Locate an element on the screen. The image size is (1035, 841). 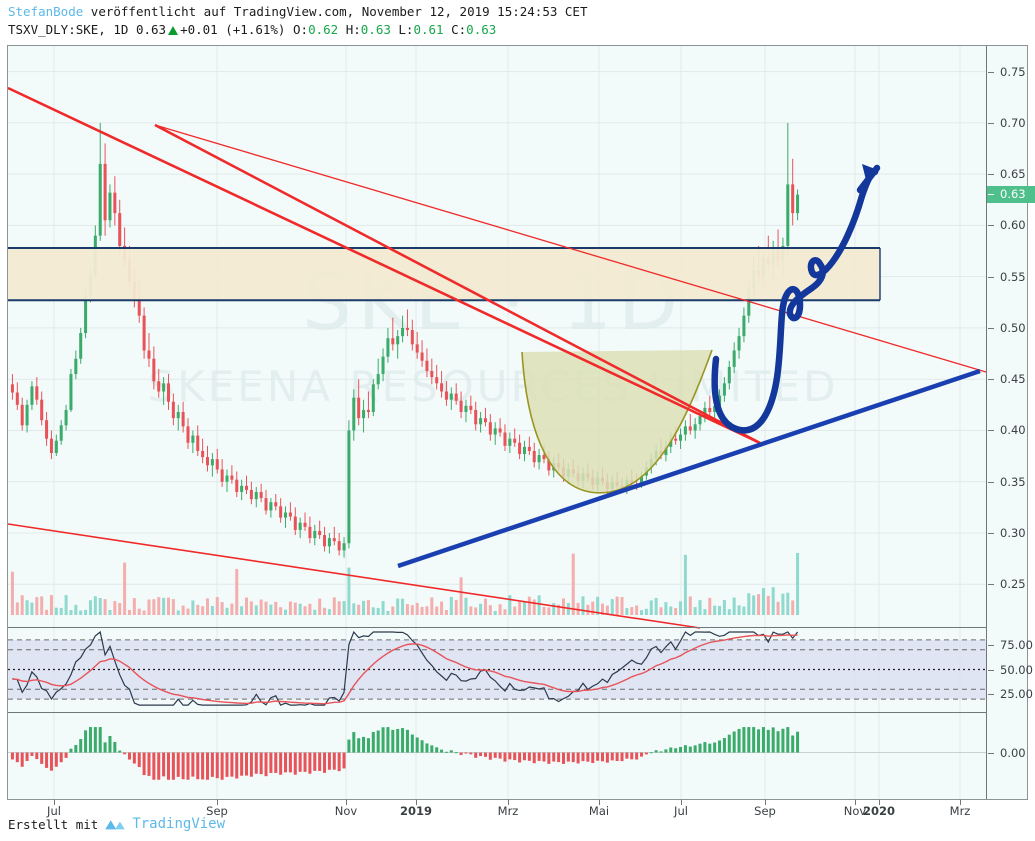
date-axis-label: 2019 is located at coordinates (416, 811).